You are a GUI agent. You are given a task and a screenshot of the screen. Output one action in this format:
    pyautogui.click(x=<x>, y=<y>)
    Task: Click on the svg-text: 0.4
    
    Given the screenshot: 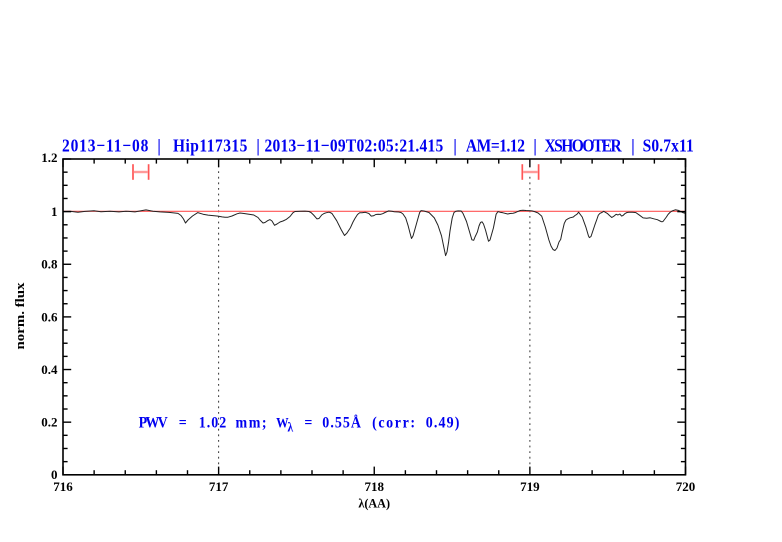 What is the action you would take?
    pyautogui.click(x=49, y=369)
    